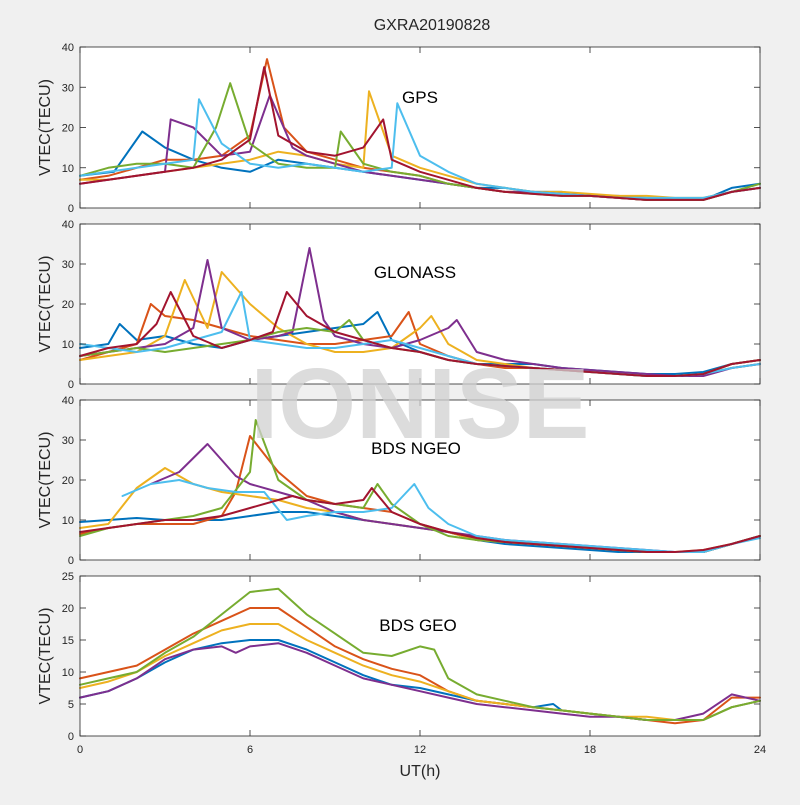  What do you see at coordinates (415, 272) in the screenshot?
I see `panel-label: GLONASS` at bounding box center [415, 272].